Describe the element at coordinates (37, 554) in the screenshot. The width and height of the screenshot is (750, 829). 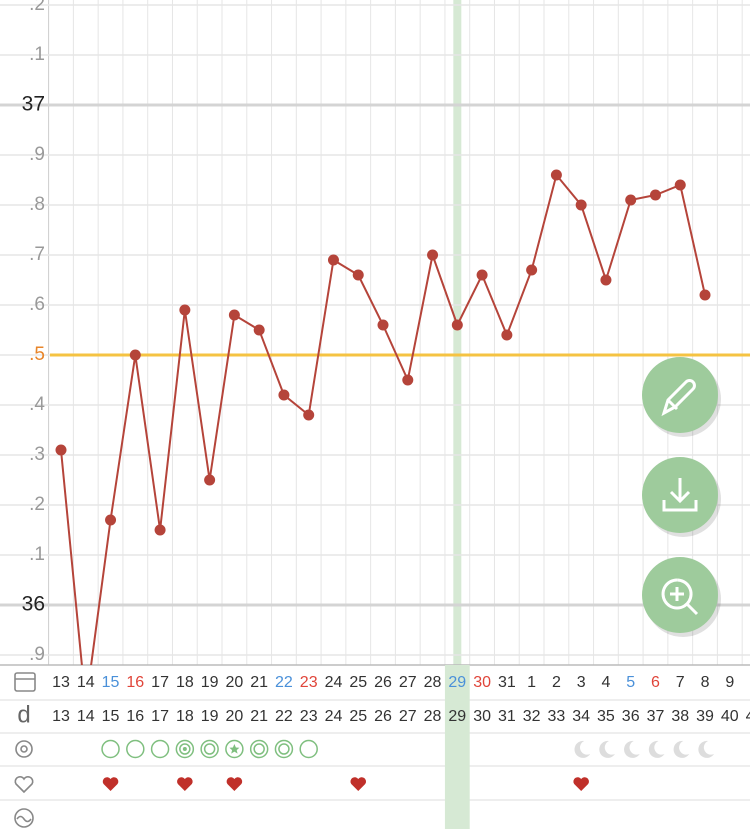
I see `y-tick-label: .1` at that location.